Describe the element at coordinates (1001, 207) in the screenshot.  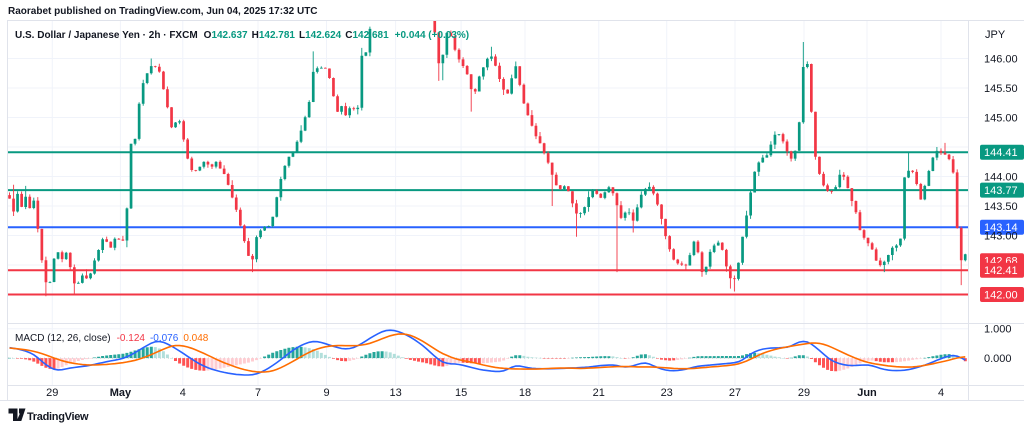
I see `svg-text: 143.50` at that location.